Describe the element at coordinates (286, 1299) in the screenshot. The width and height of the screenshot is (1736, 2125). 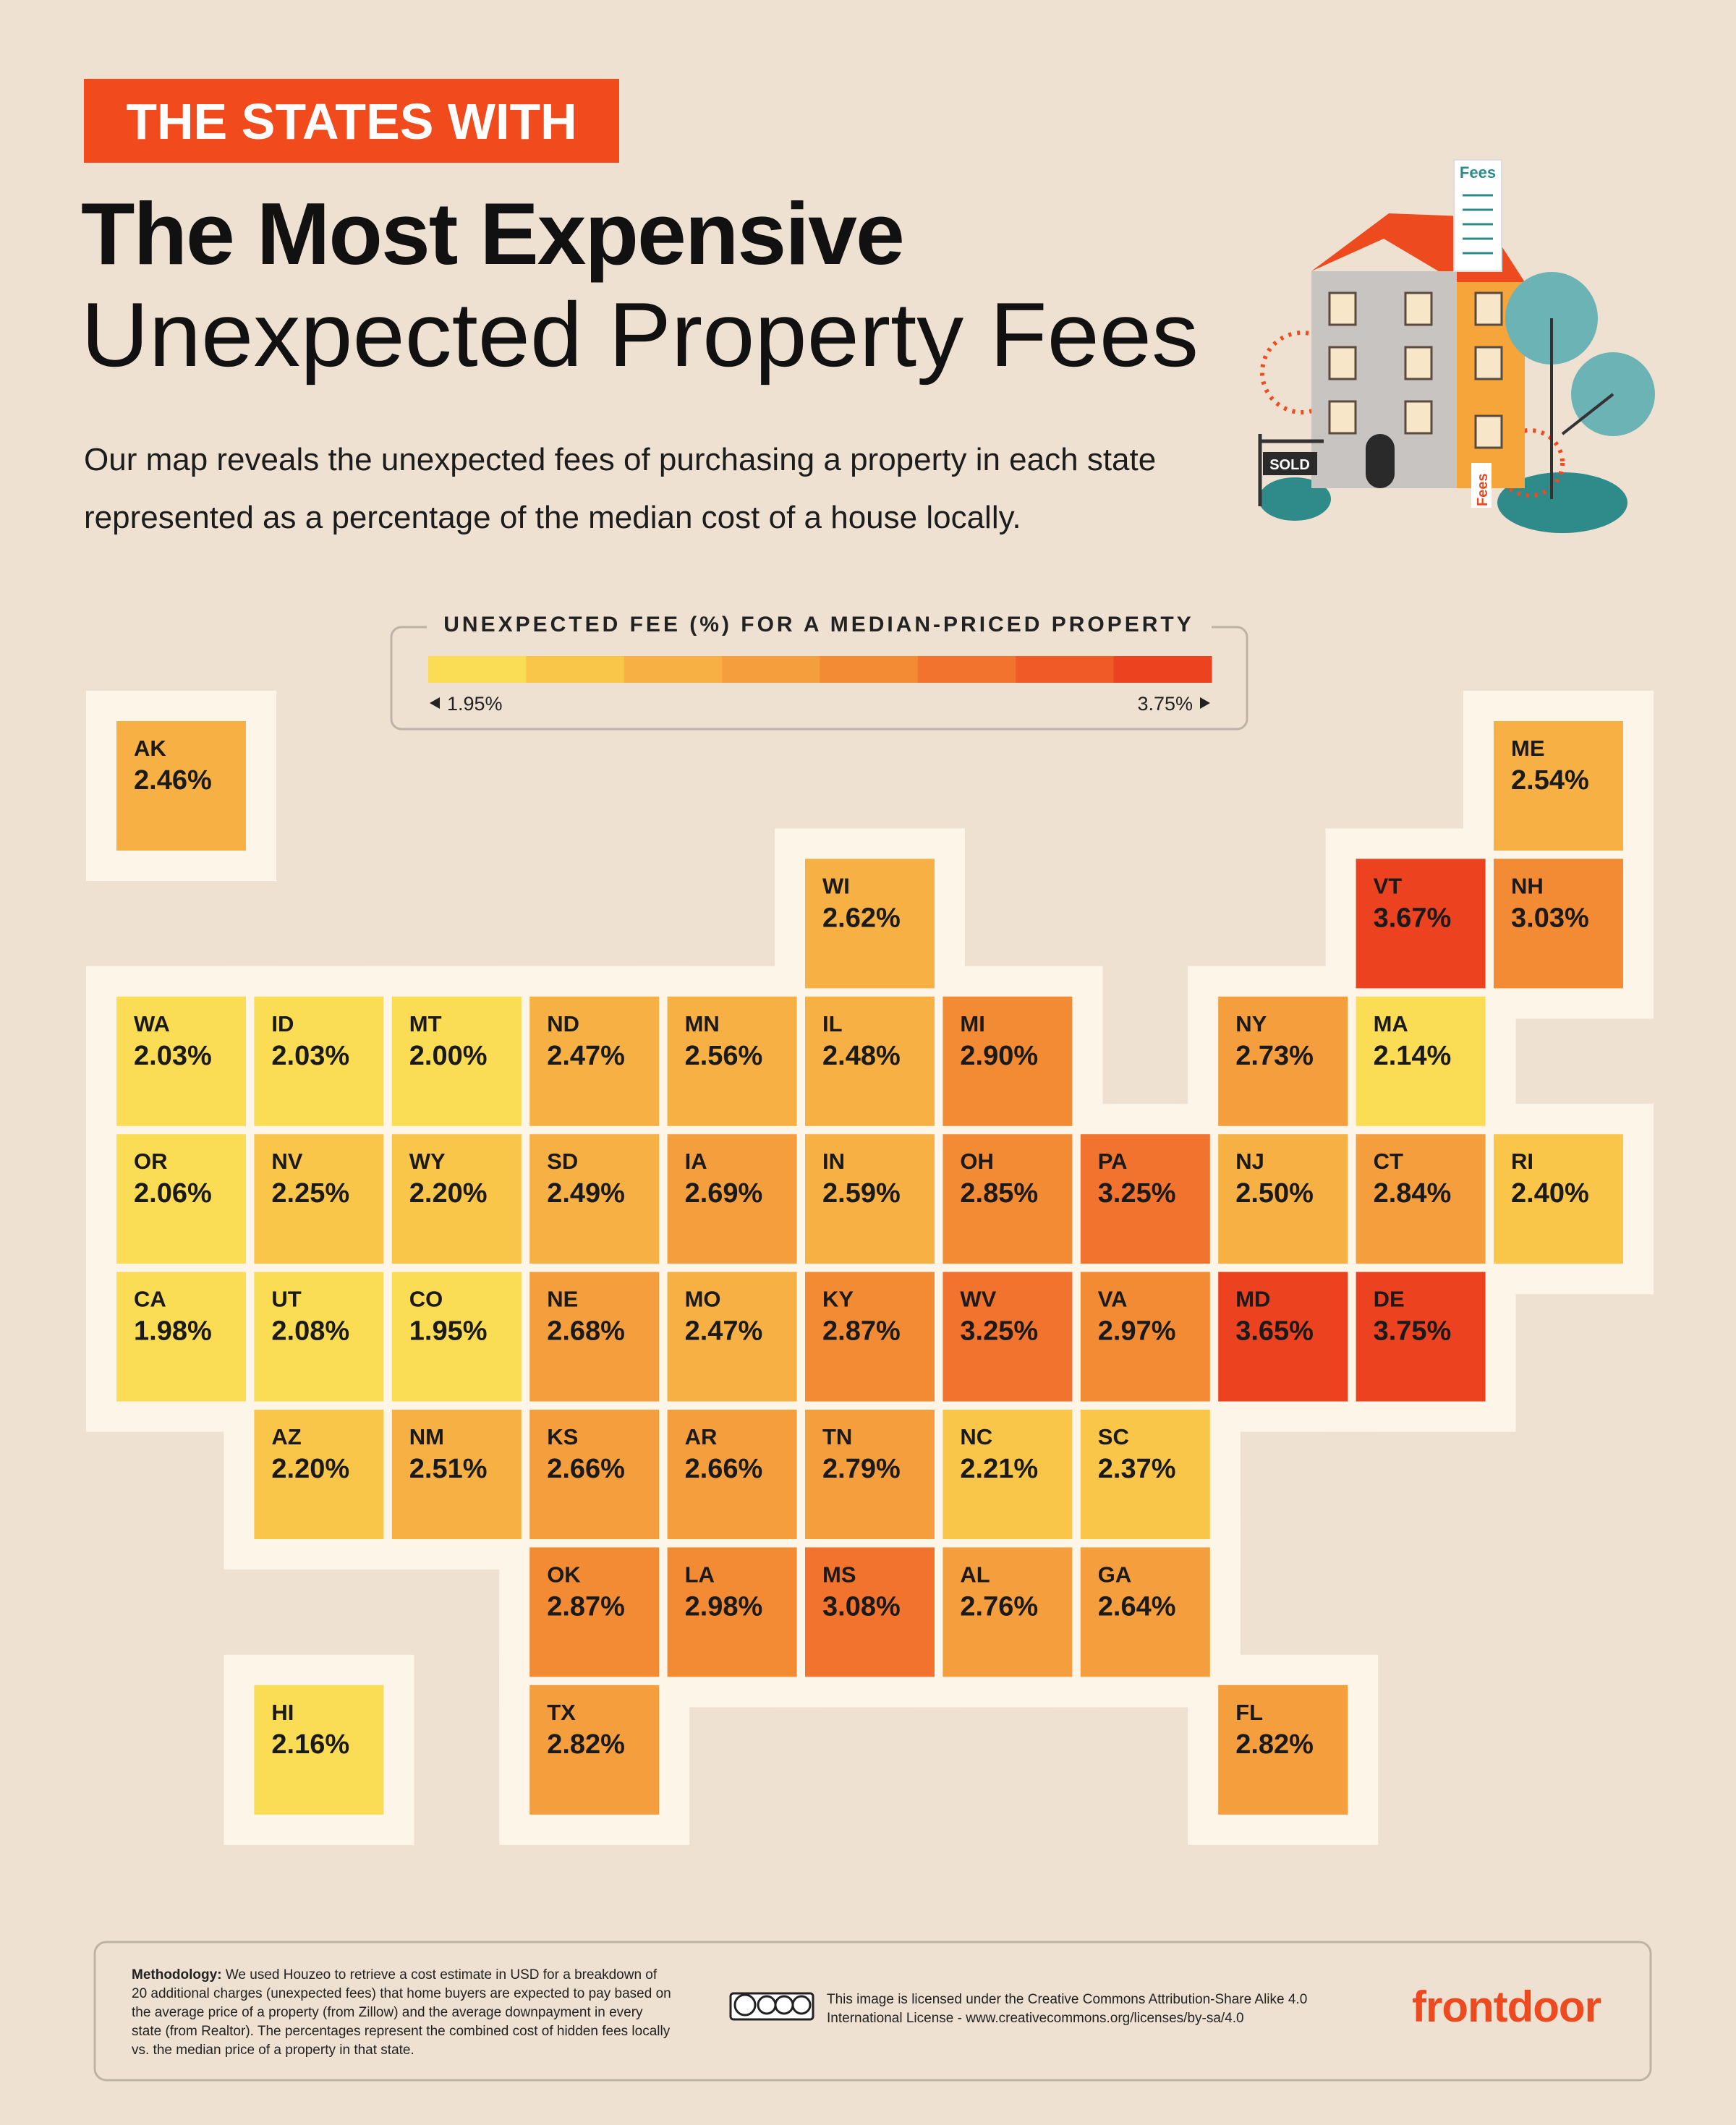
I see `state-abbr: UT` at that location.